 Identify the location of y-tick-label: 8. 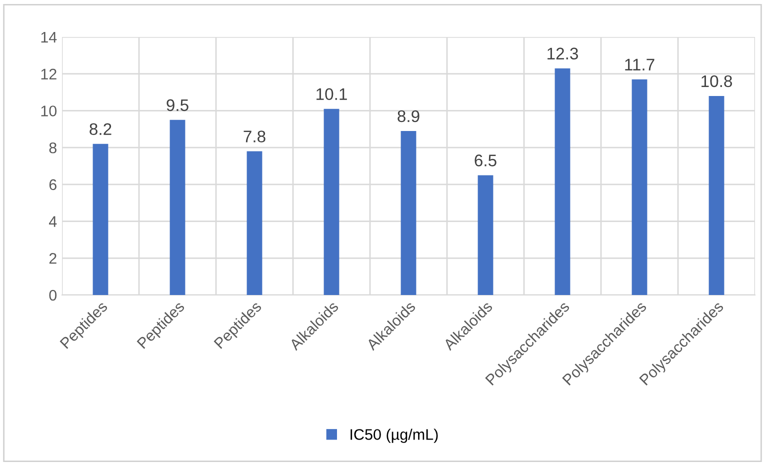
(52, 148).